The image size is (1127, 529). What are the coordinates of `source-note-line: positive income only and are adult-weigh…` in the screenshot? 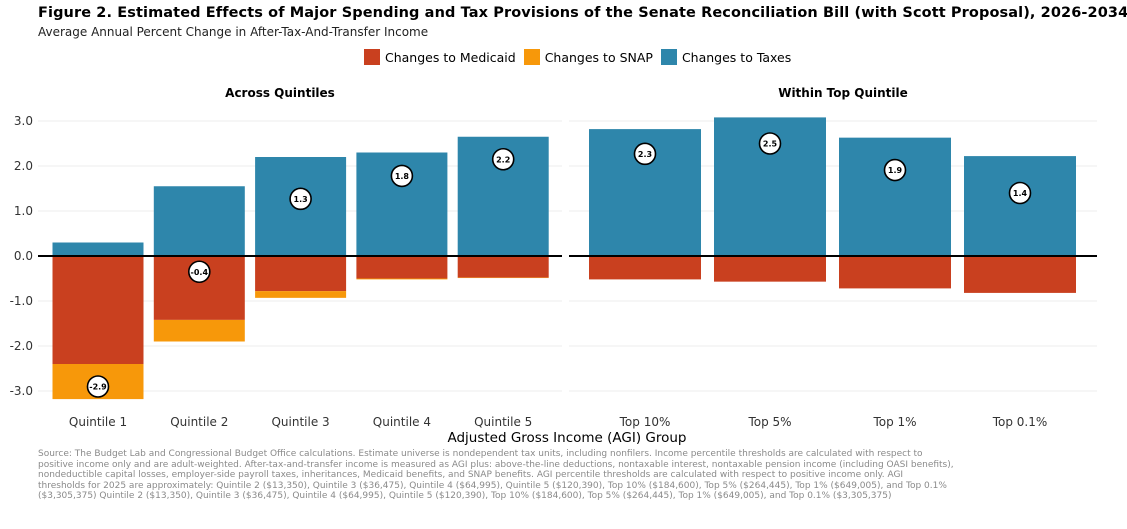 It's located at (496, 464).